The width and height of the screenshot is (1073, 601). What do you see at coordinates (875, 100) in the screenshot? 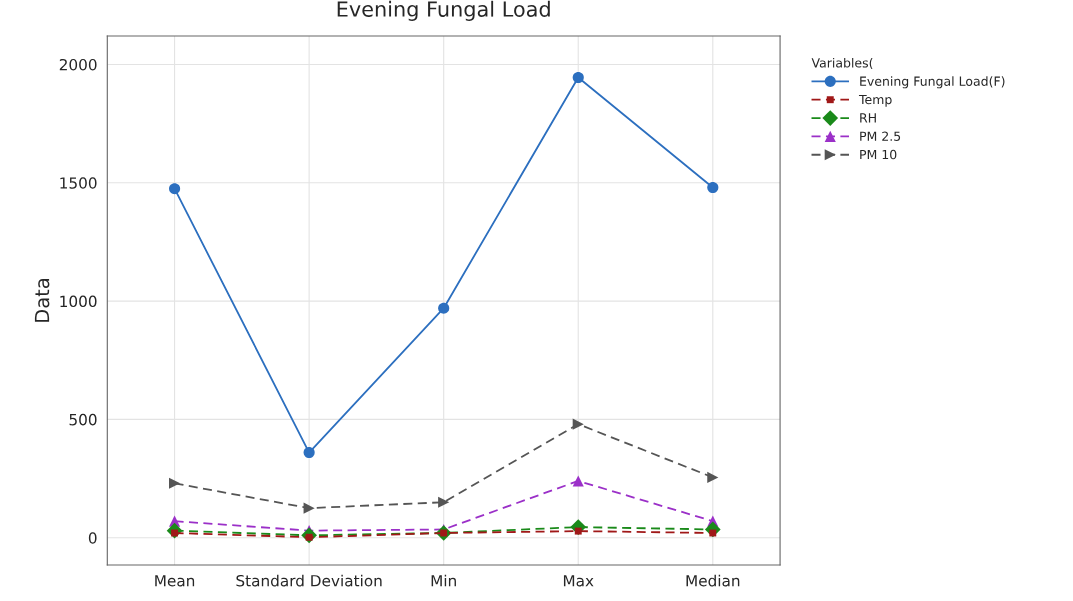
I see `legend-label: Temp` at bounding box center [875, 100].